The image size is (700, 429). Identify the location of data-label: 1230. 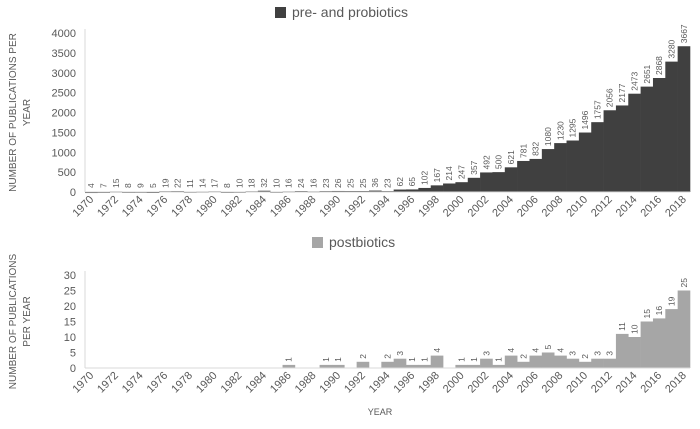
(560, 130).